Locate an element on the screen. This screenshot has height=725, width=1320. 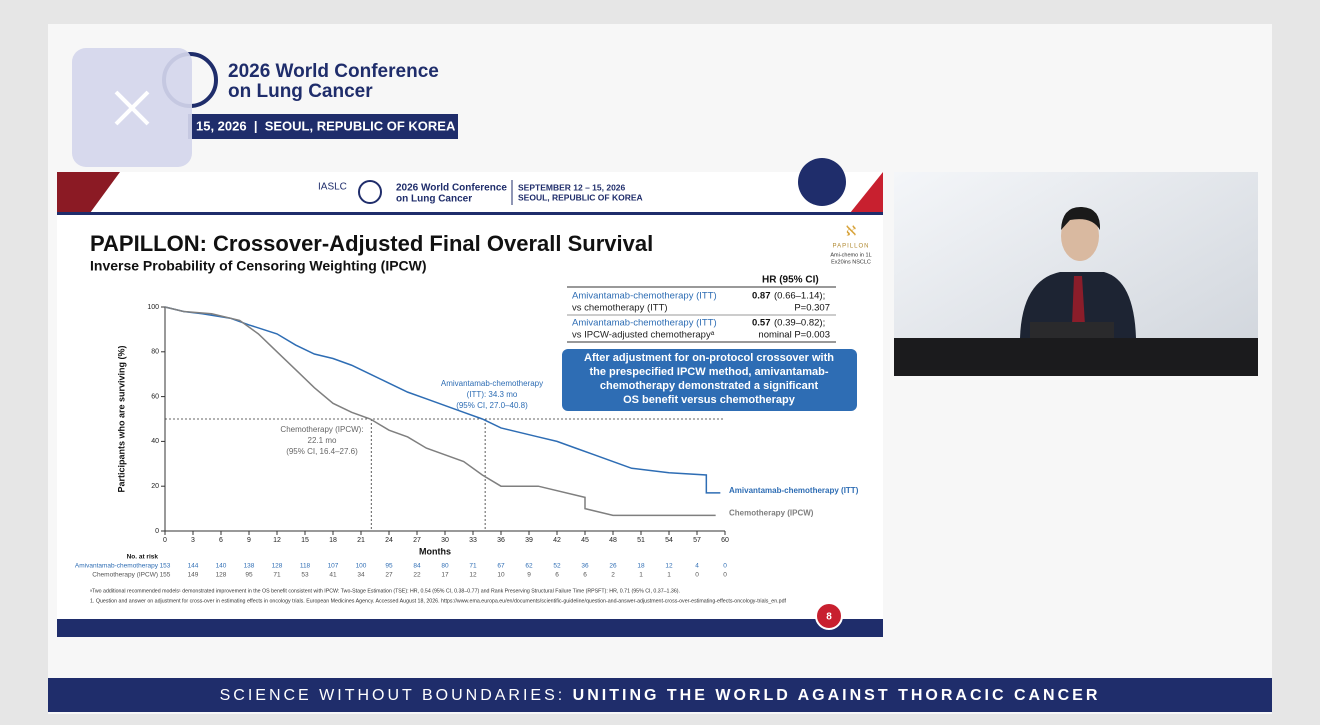
at-risk-count: 41 is located at coordinates (333, 575).